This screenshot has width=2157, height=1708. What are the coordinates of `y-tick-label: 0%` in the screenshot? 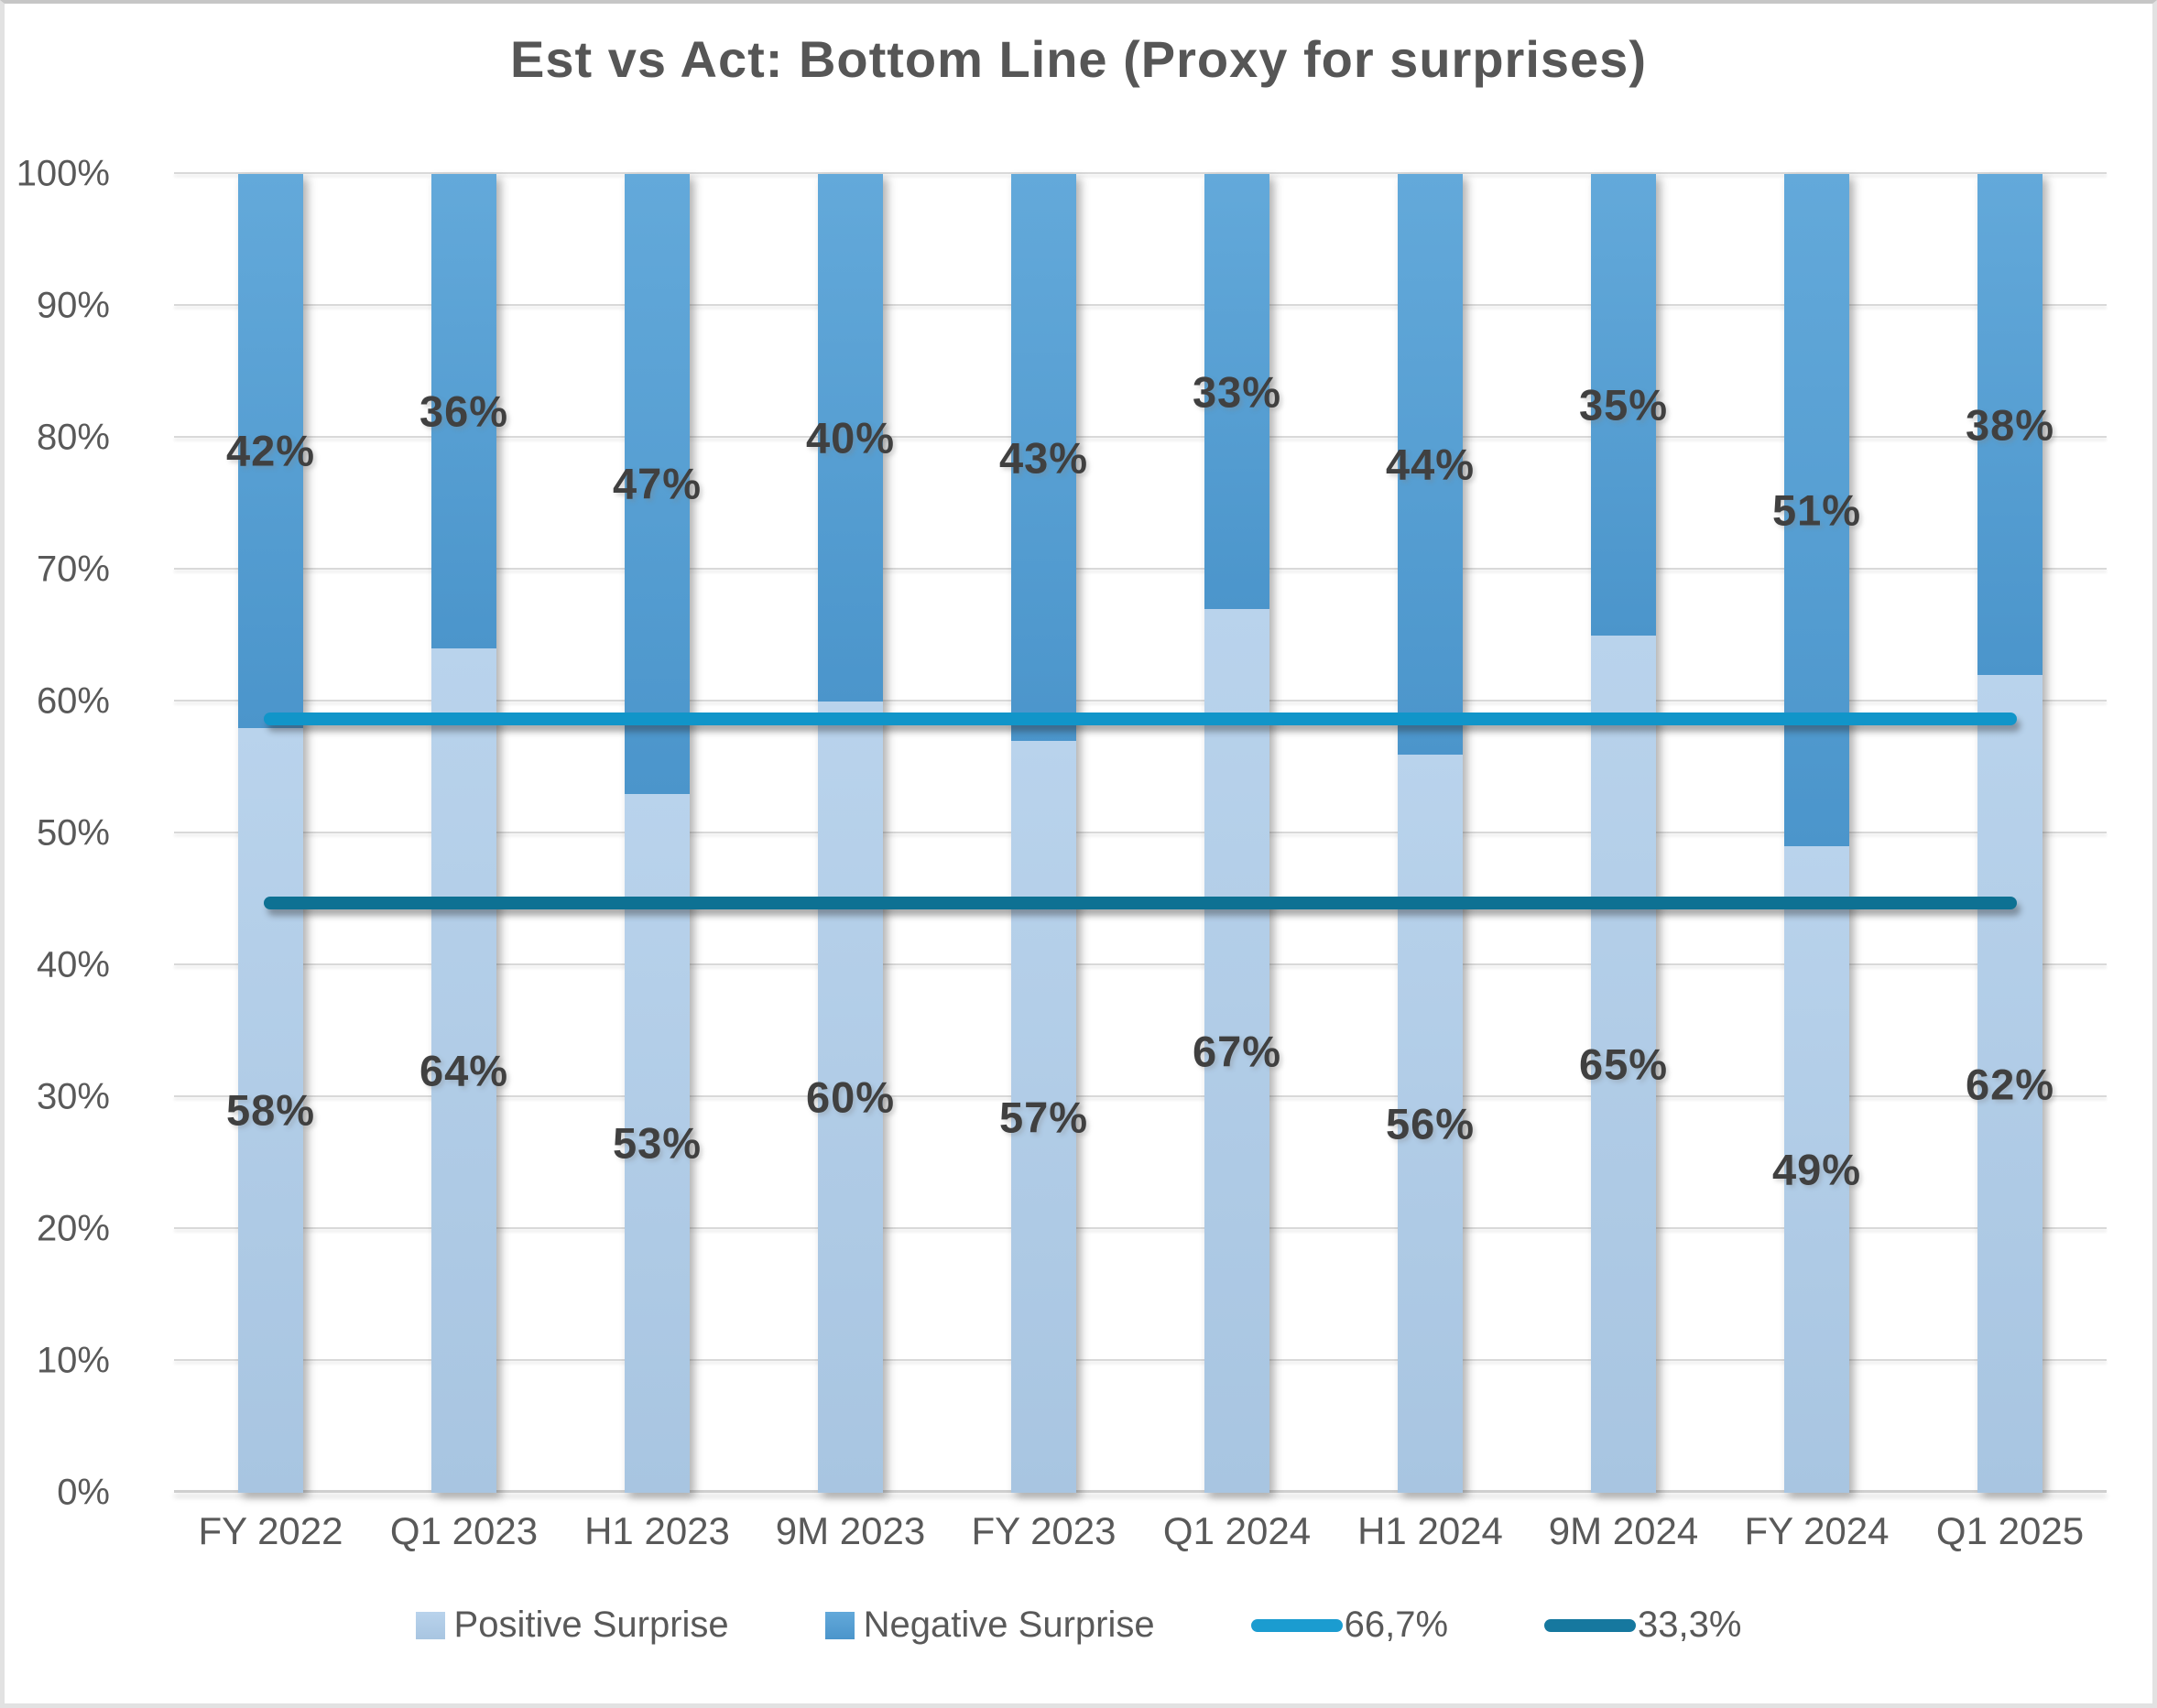 It's located at (84, 1492).